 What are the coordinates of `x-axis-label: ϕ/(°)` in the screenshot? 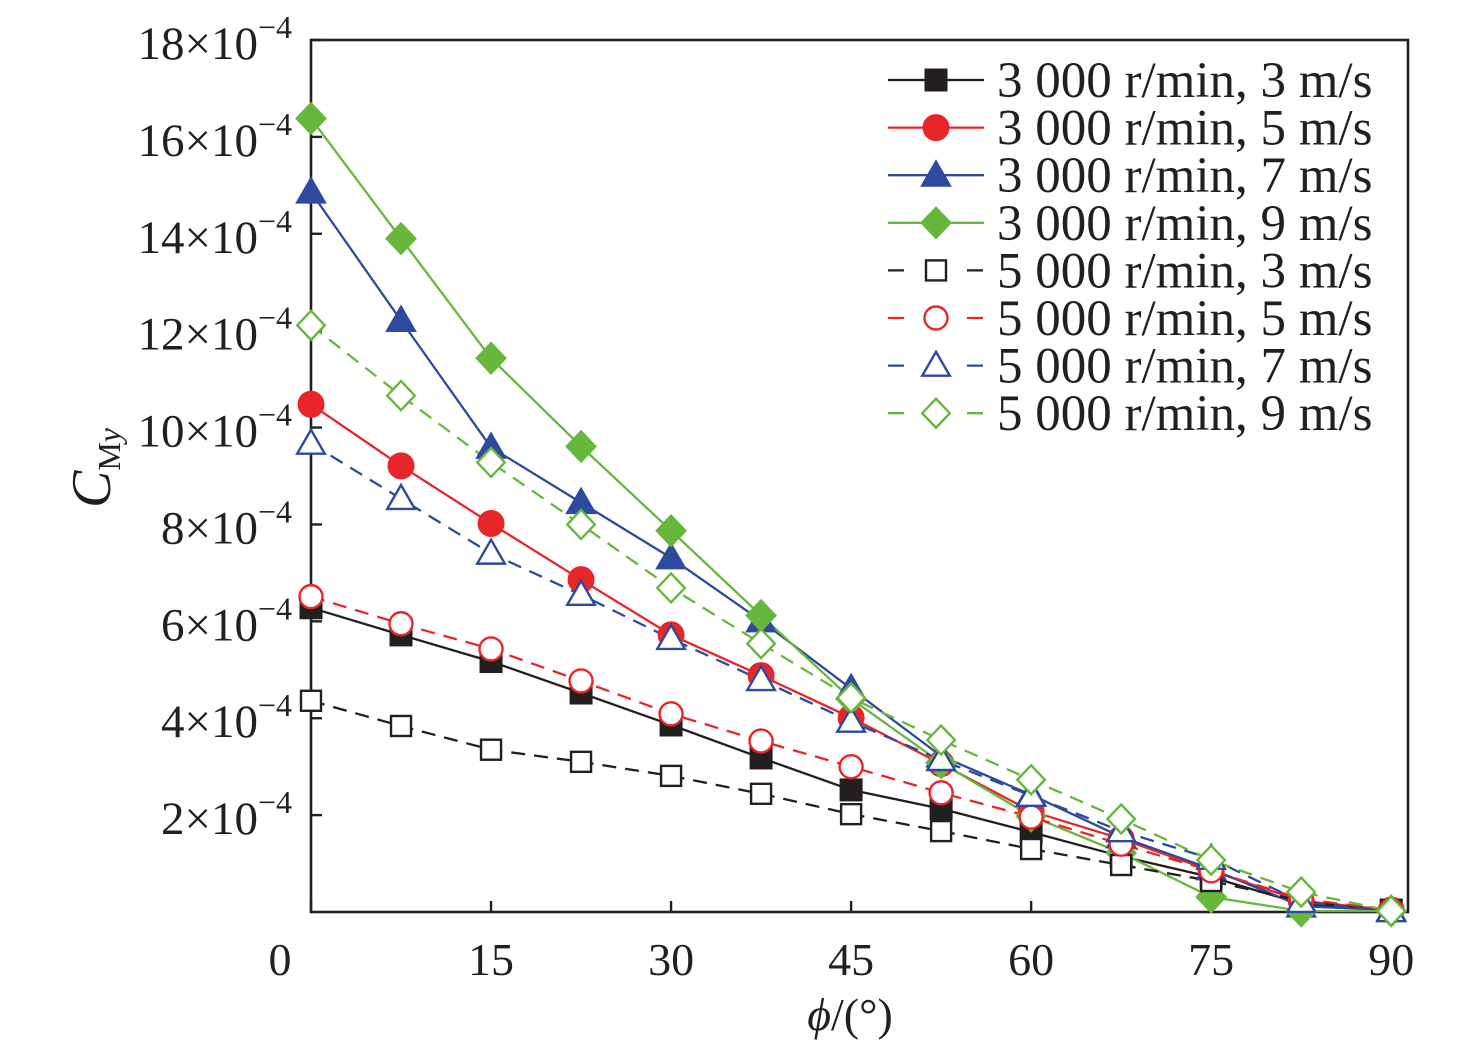 It's located at (850, 1014).